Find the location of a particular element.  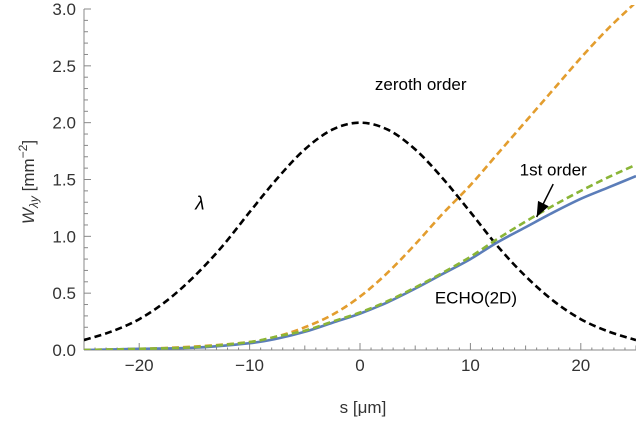

x-tick-label: 20 is located at coordinates (580, 365).